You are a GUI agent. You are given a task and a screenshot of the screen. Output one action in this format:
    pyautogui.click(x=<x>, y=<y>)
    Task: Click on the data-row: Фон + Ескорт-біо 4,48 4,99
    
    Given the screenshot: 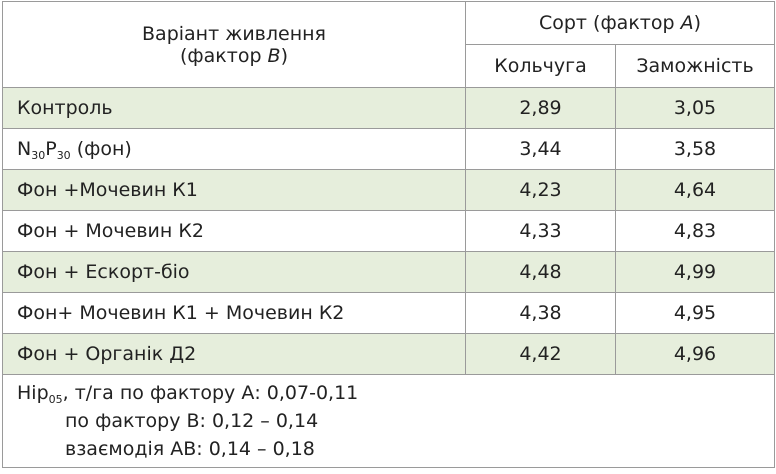 What is the action you would take?
    pyautogui.click(x=388, y=272)
    